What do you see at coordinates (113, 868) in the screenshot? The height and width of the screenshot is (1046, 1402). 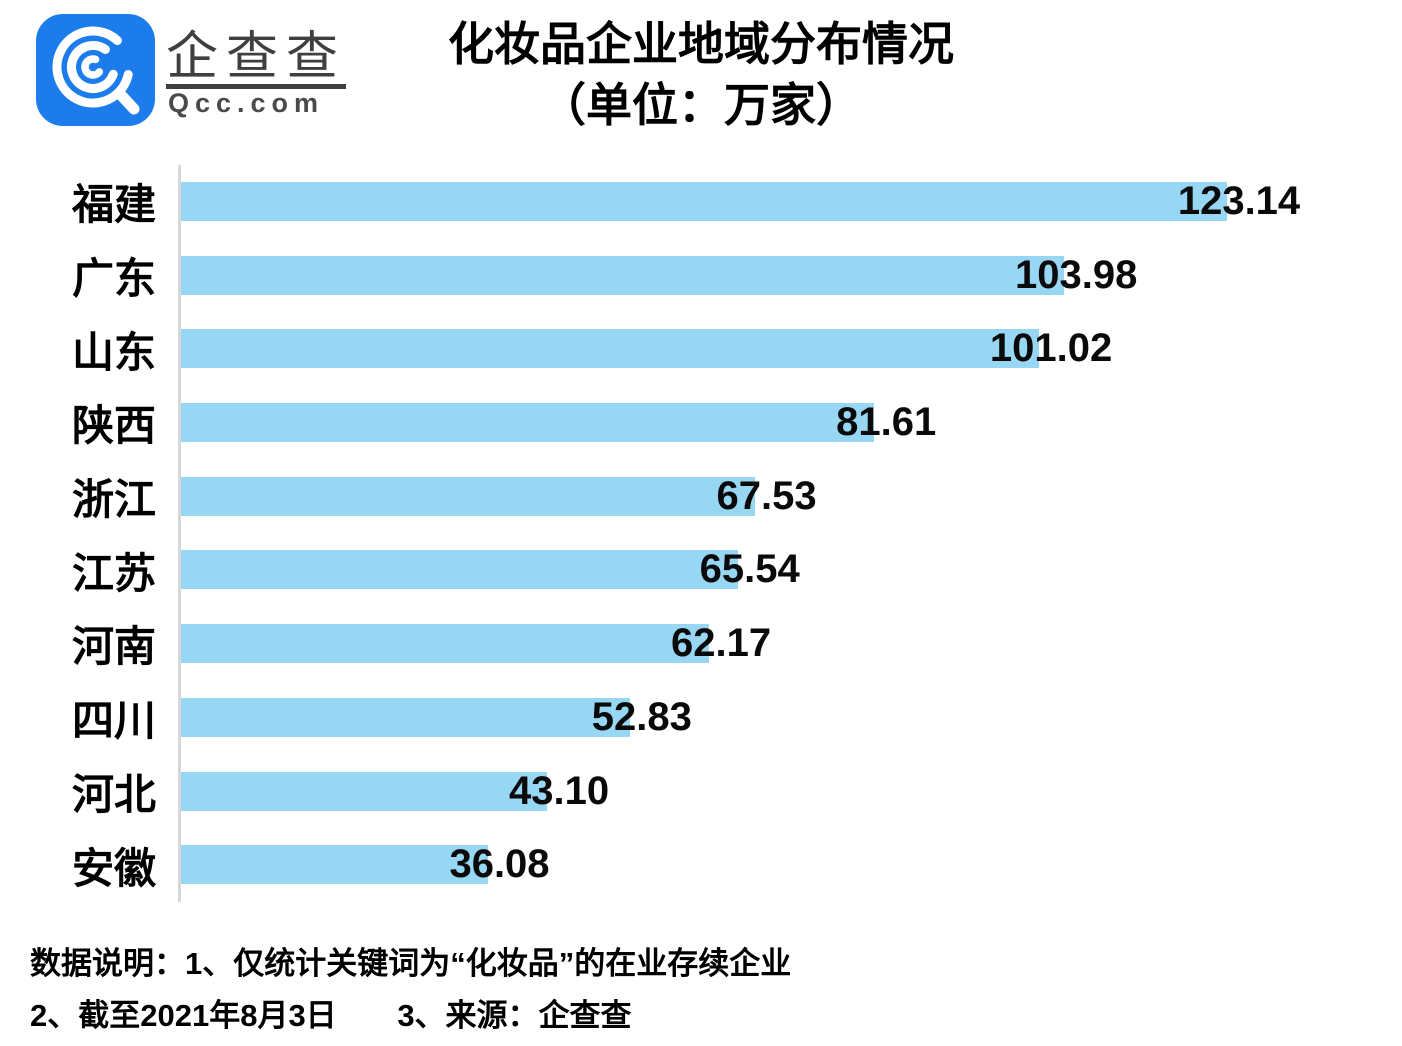 I see `category-label: 安徽` at bounding box center [113, 868].